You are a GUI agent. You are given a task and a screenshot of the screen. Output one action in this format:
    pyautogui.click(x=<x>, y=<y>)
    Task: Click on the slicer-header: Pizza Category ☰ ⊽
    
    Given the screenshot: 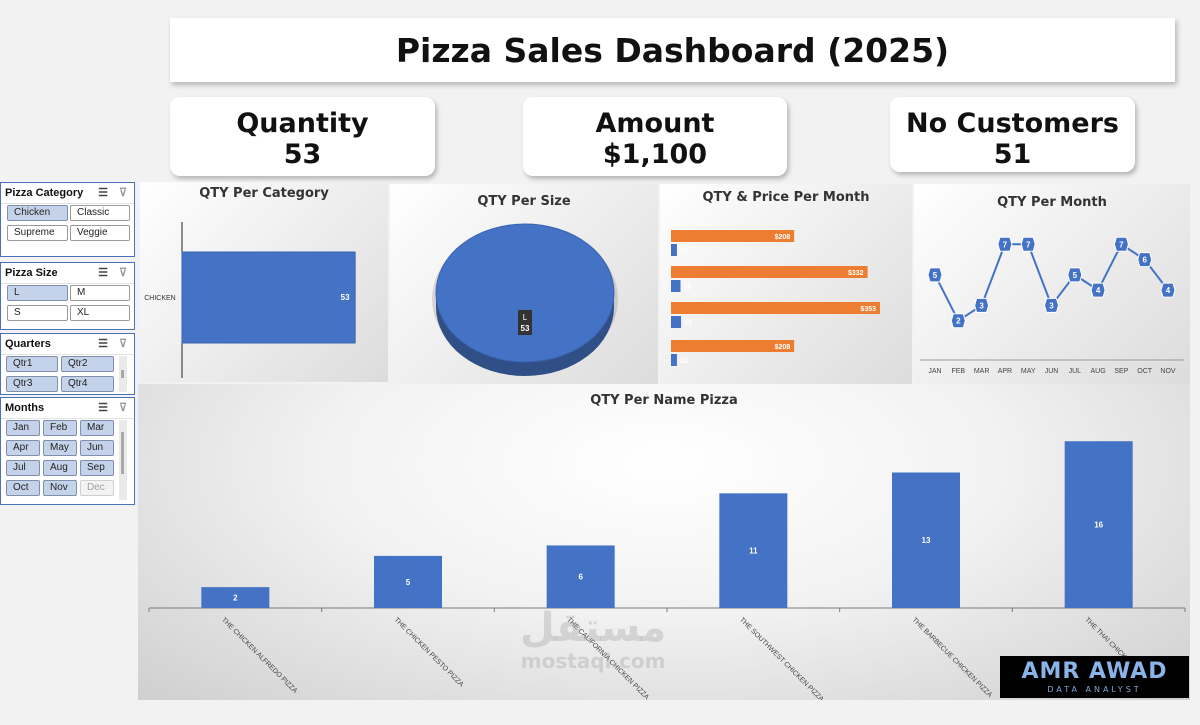 What is the action you would take?
    pyautogui.click(x=67, y=193)
    